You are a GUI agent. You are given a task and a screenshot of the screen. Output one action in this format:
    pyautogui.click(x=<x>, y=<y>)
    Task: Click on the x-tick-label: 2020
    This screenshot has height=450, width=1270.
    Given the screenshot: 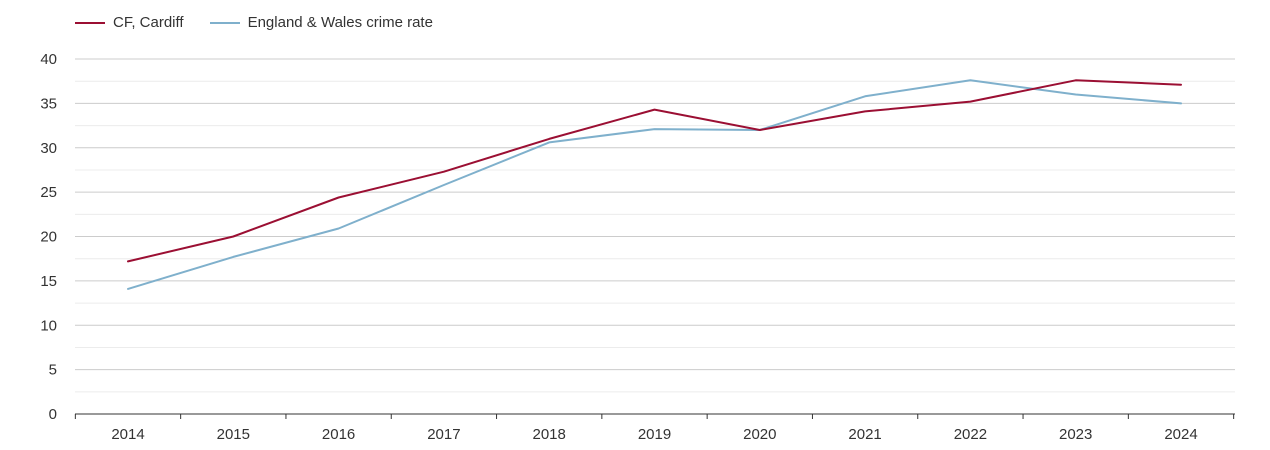 What is the action you would take?
    pyautogui.click(x=759, y=434)
    